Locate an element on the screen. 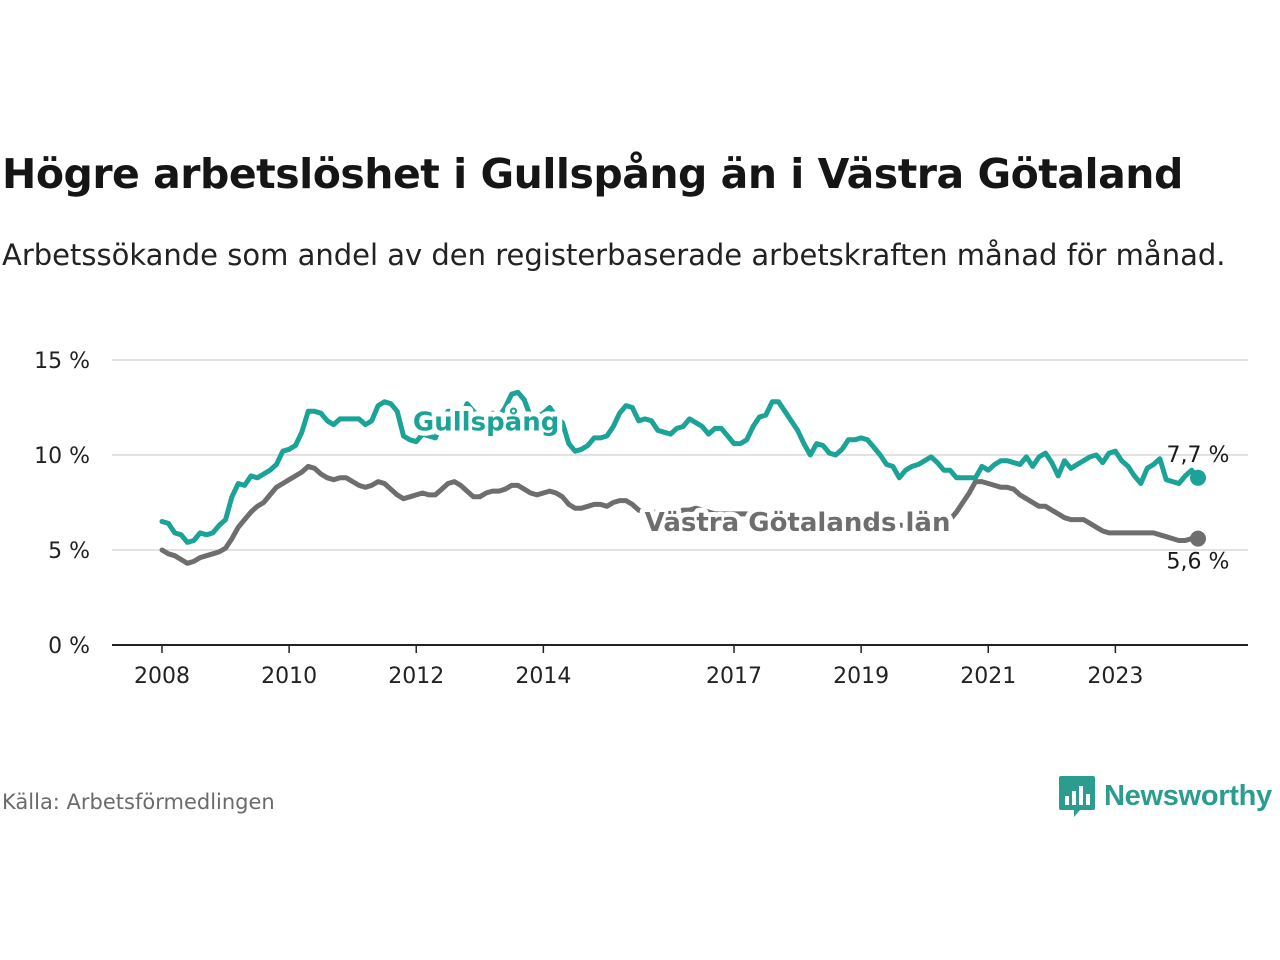  newsworthy-logo: Newsworthy is located at coordinates (1165, 796).